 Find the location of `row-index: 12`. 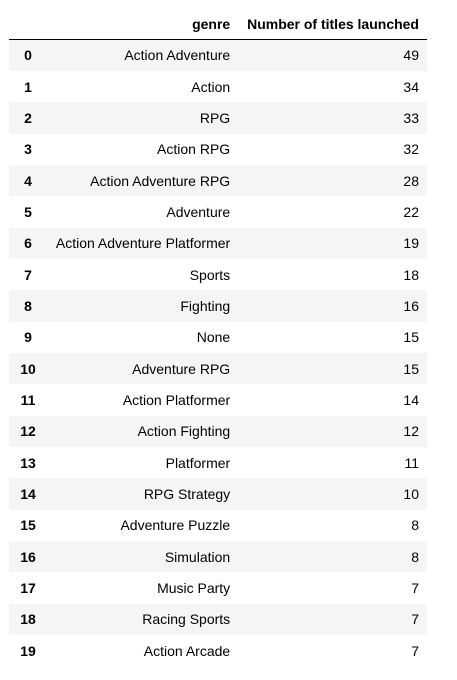

row-index: 12 is located at coordinates (28, 431).